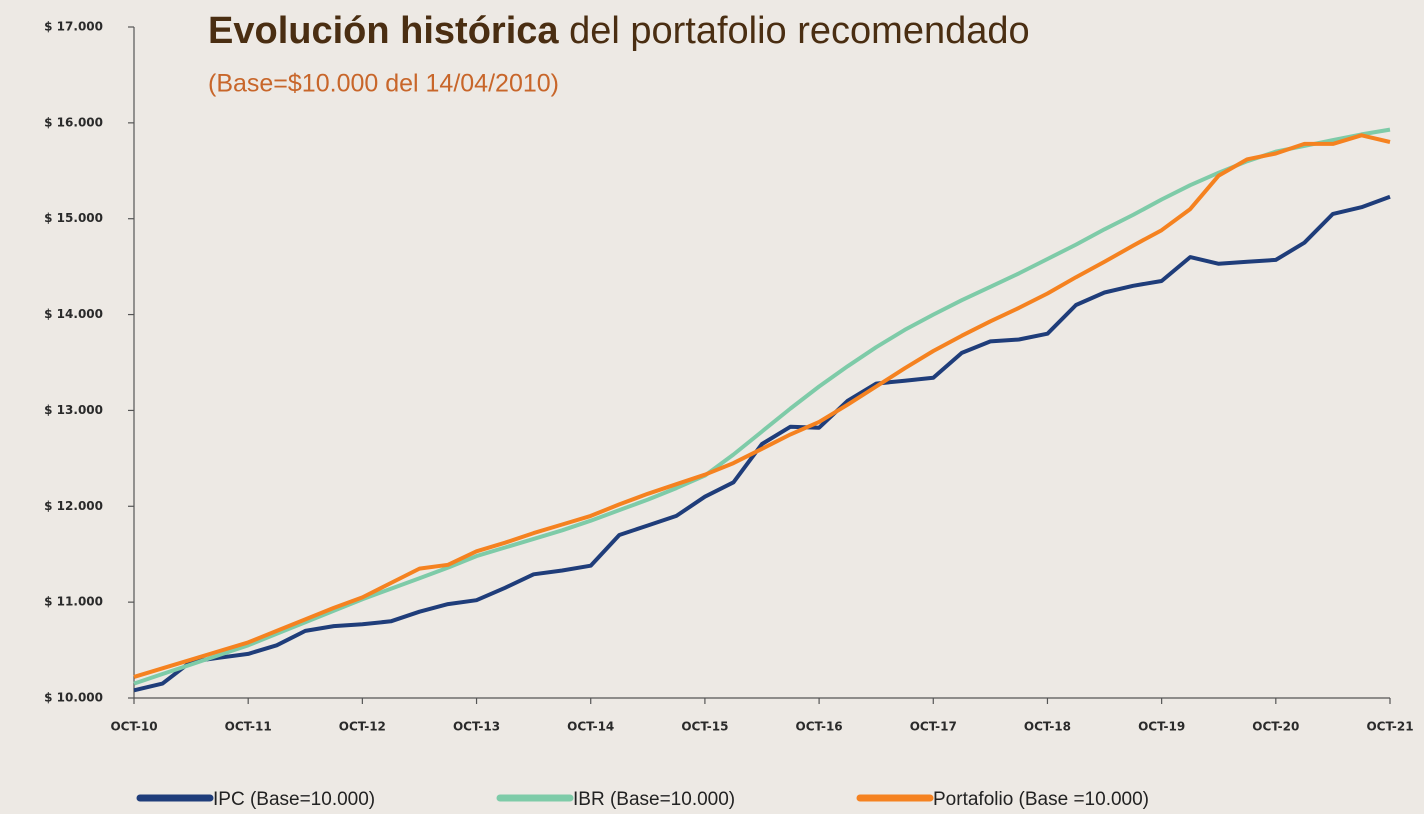  Describe the element at coordinates (73, 27) in the screenshot. I see `y-tick-label: $ 17.000` at that location.